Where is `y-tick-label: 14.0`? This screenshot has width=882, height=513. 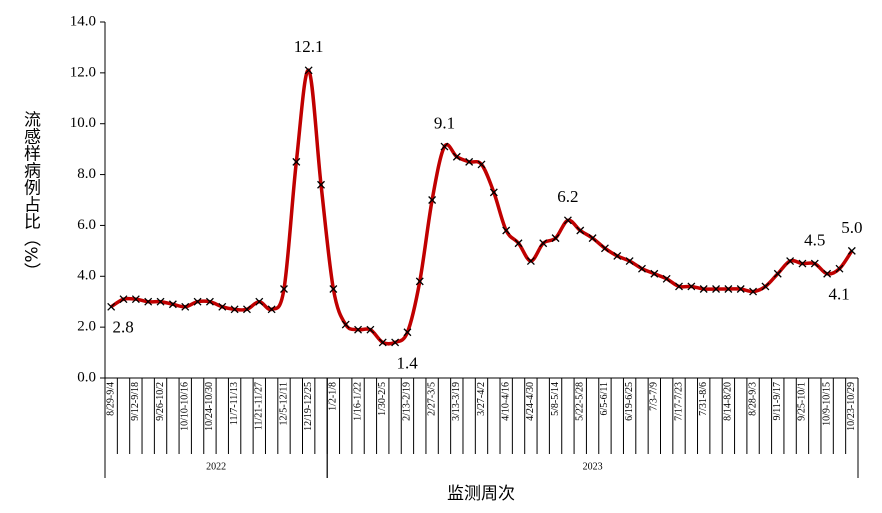
y-tick-label: 14.0 is located at coordinates (83, 21).